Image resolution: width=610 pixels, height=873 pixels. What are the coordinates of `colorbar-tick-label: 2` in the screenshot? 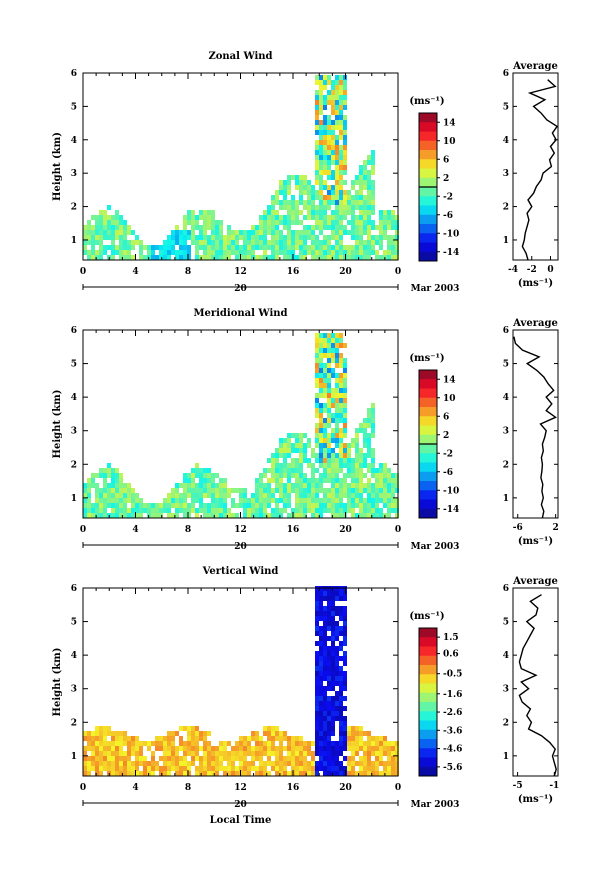 It's located at (446, 436).